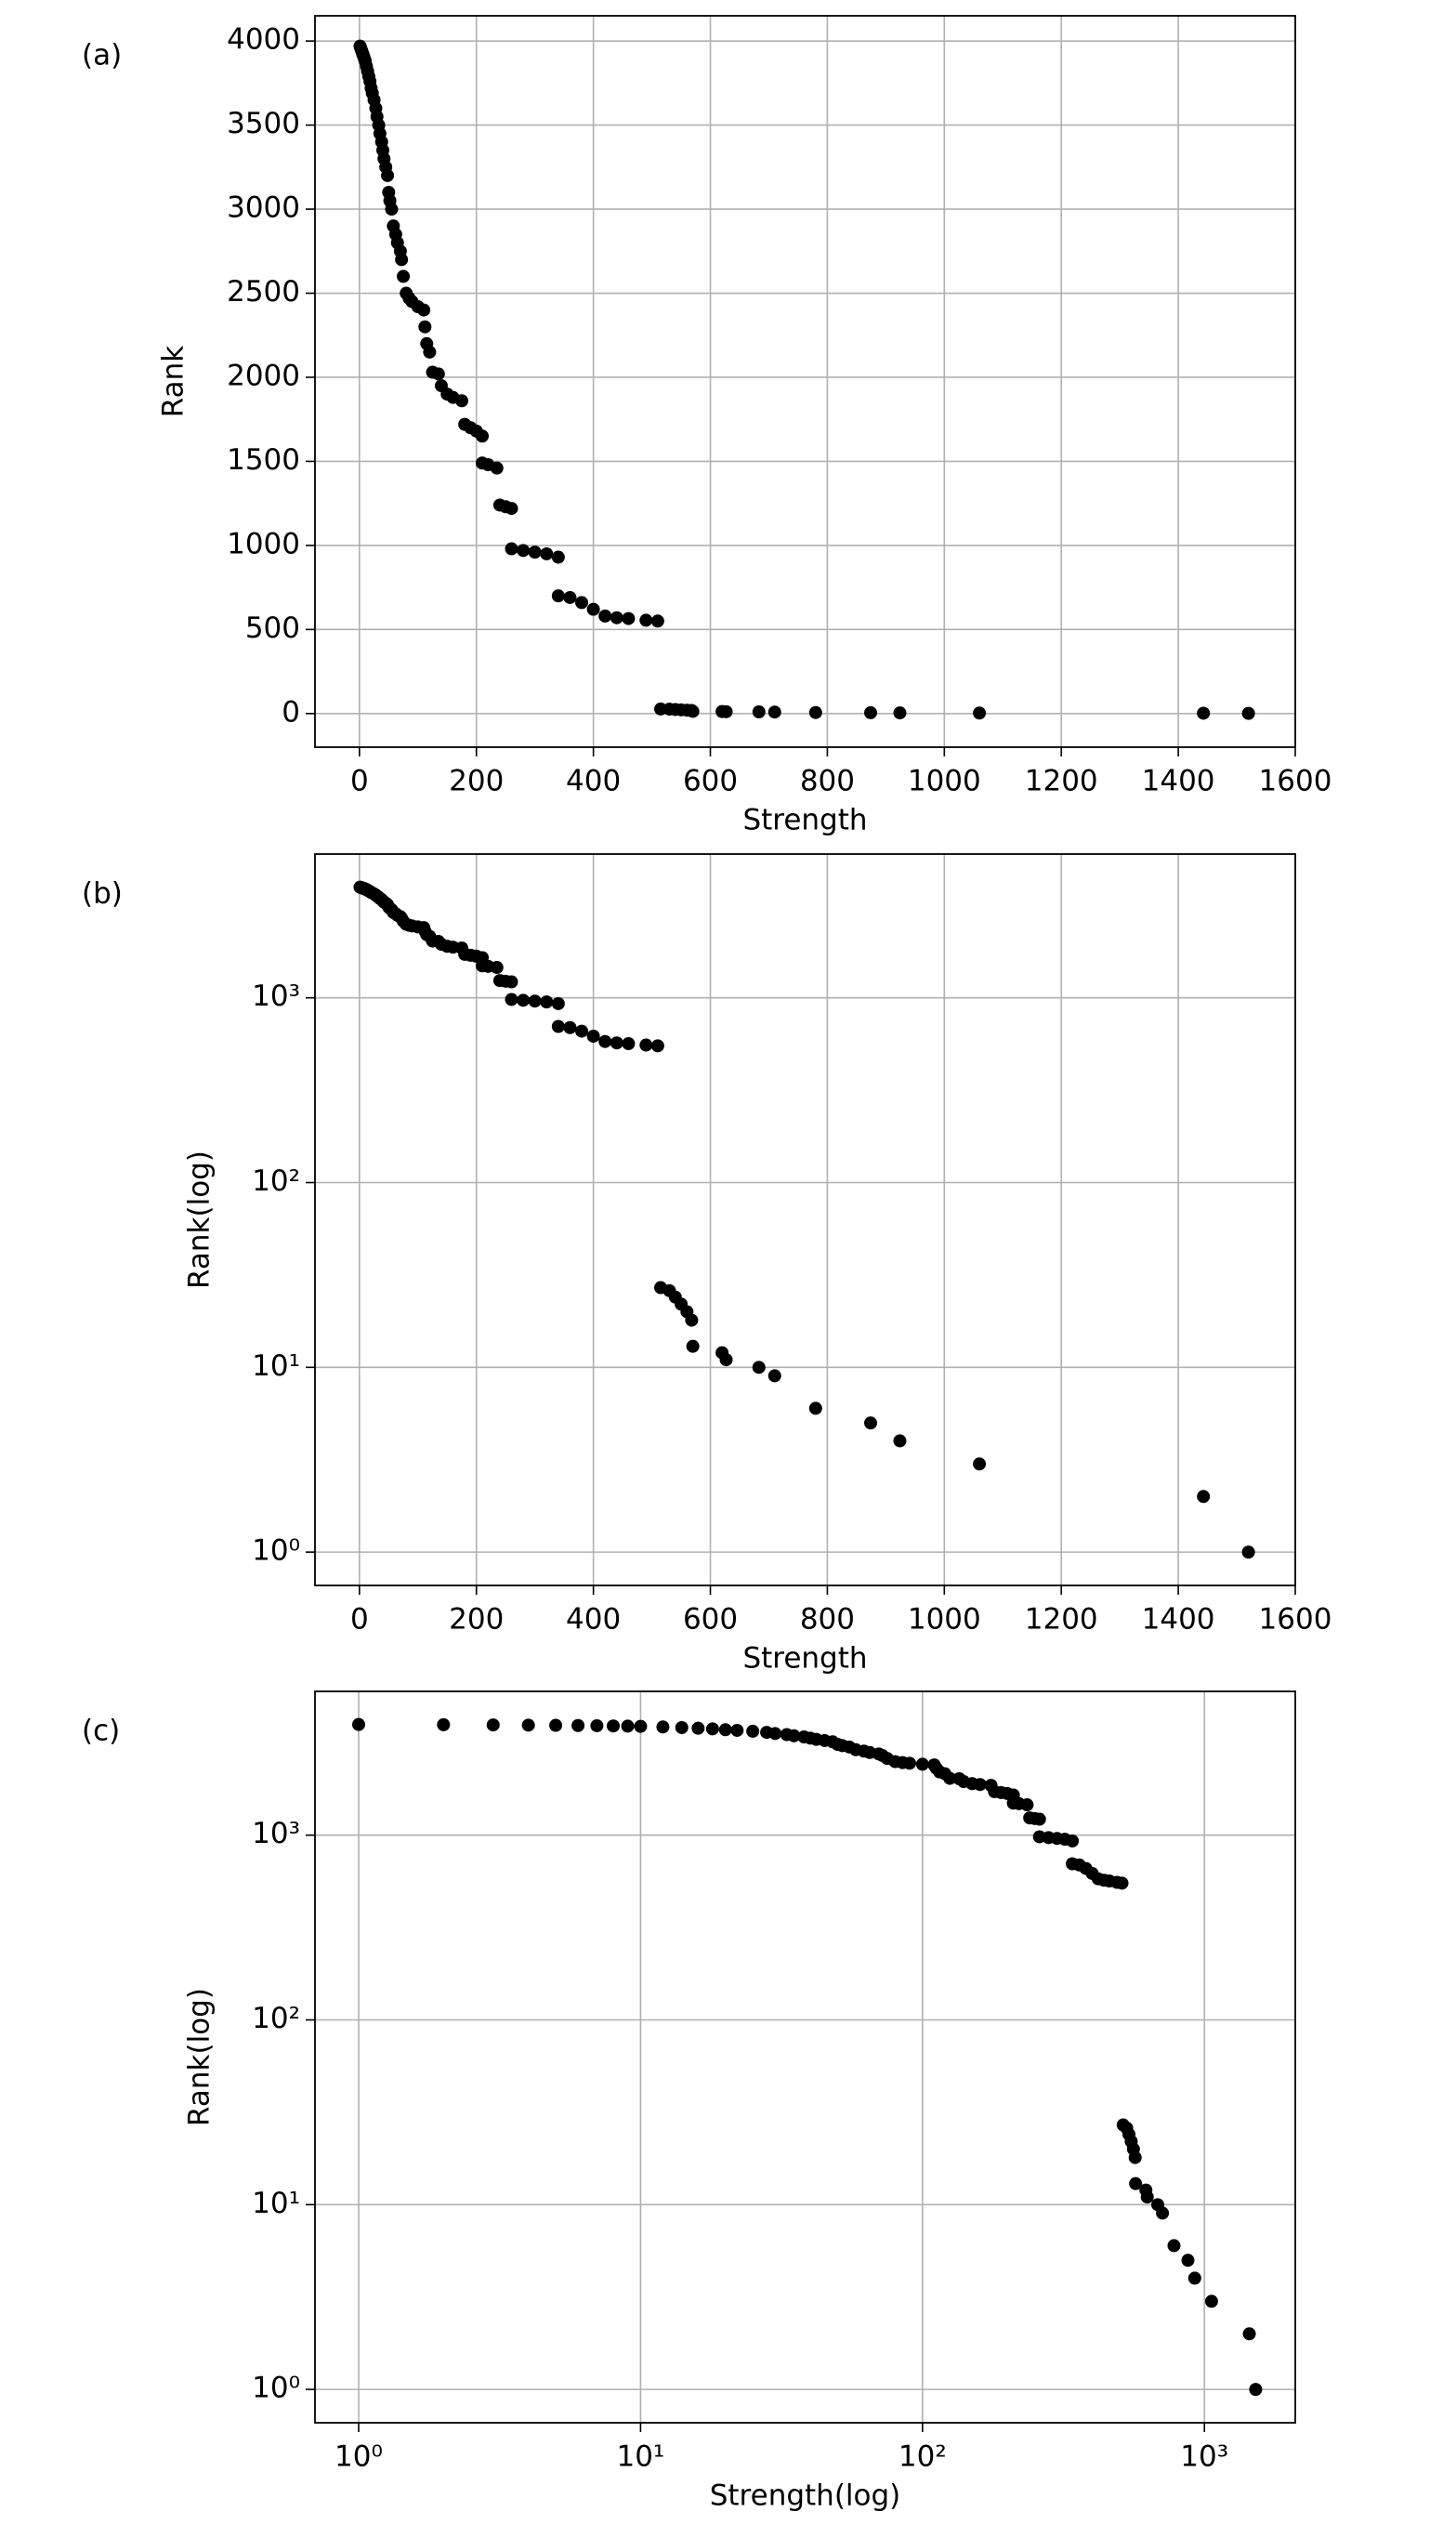 The height and width of the screenshot is (2538, 1456). What do you see at coordinates (263, 376) in the screenshot?
I see `y-tick-label: 2000` at bounding box center [263, 376].